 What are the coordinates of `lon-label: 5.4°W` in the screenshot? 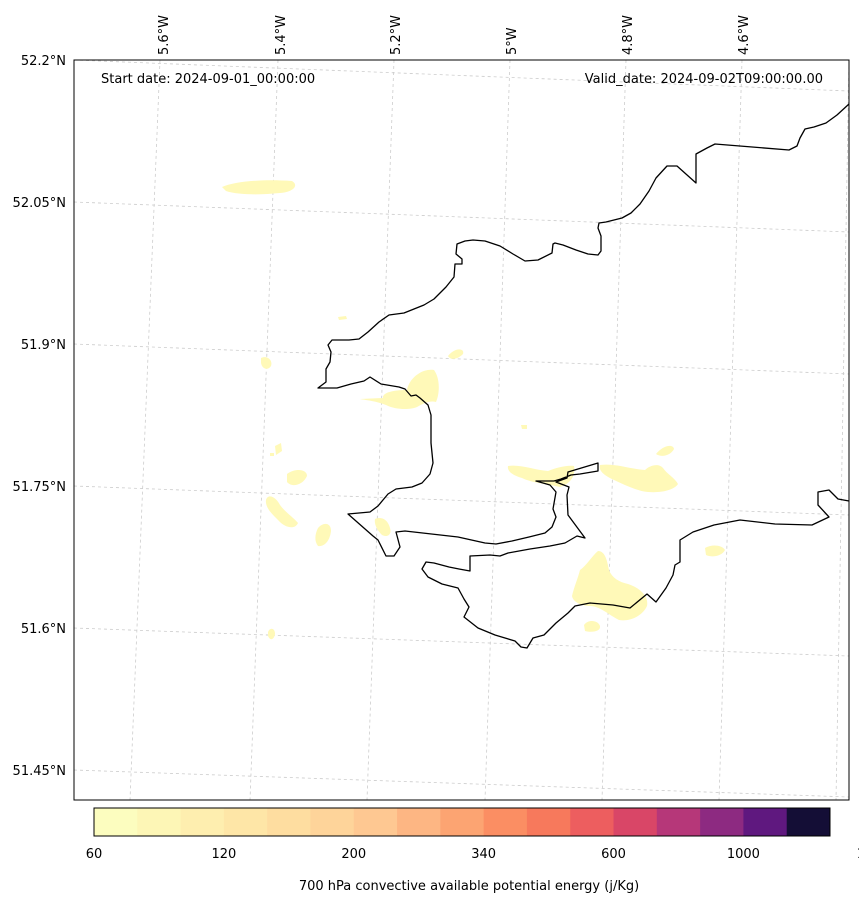 It's located at (281, 35).